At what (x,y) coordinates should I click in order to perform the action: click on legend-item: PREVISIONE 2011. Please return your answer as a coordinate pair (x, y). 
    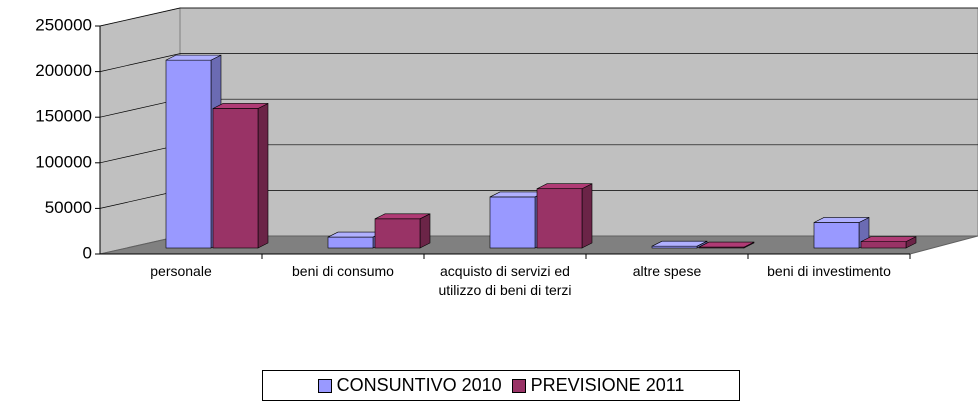
    Looking at the image, I should click on (598, 385).